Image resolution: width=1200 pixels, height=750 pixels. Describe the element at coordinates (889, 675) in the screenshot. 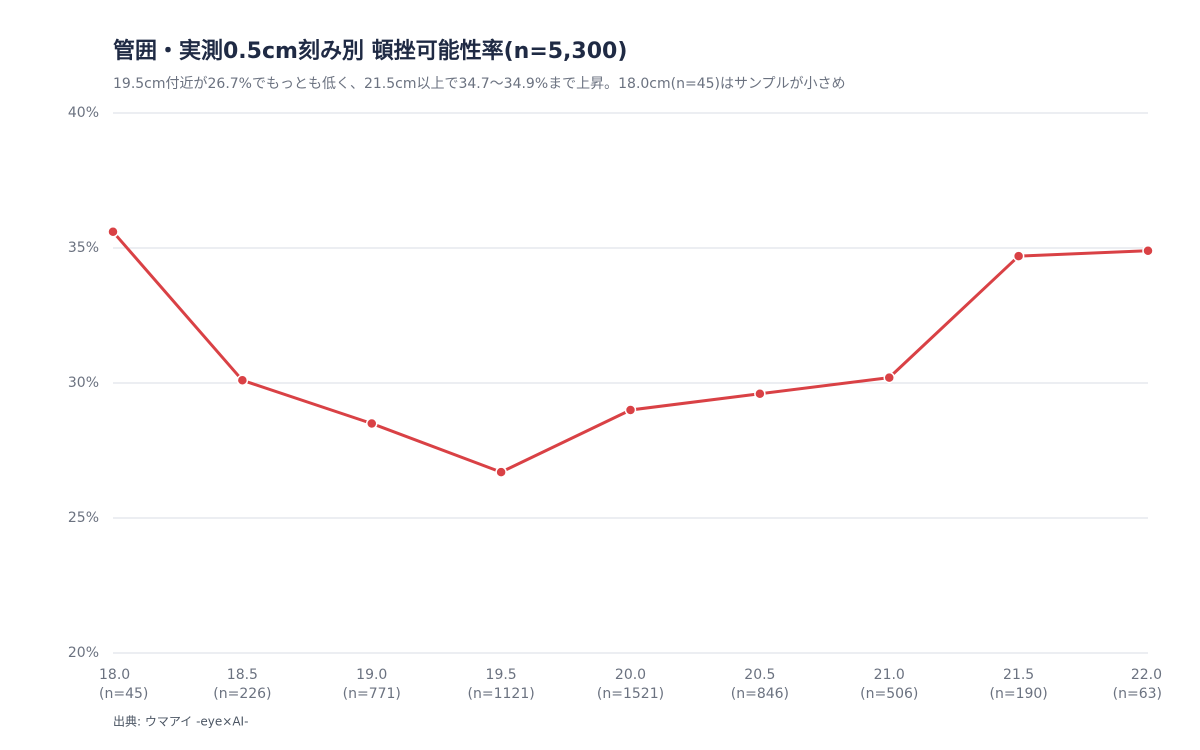

I see `x-tick-label: 21.0` at that location.